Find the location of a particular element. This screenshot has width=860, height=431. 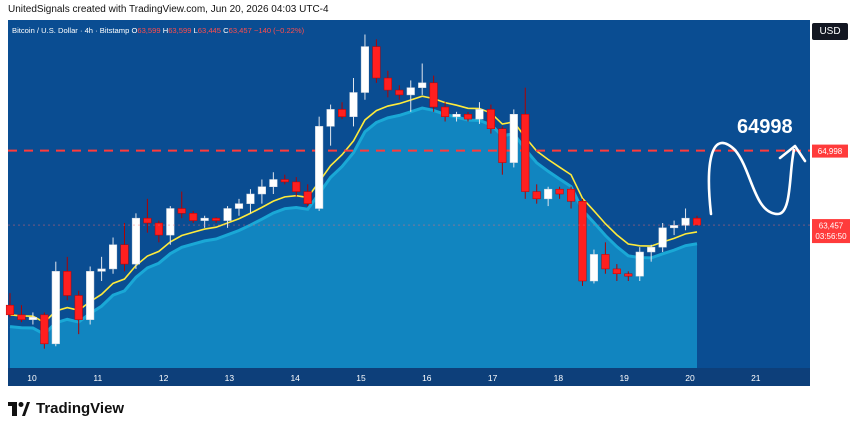

target-price-tag-text: 64,998 is located at coordinates (830, 151).